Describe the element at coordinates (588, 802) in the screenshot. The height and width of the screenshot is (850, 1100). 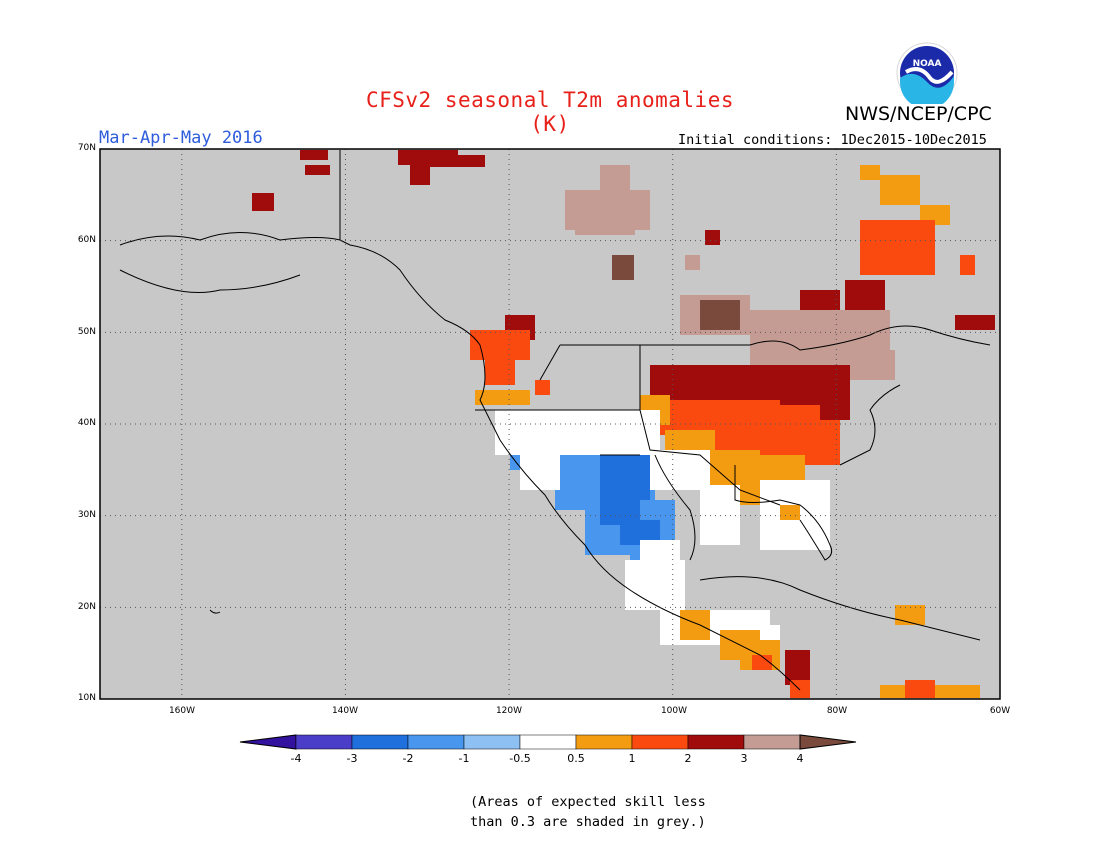
I see `skill-note-line-1: (Areas of expected skill less` at that location.